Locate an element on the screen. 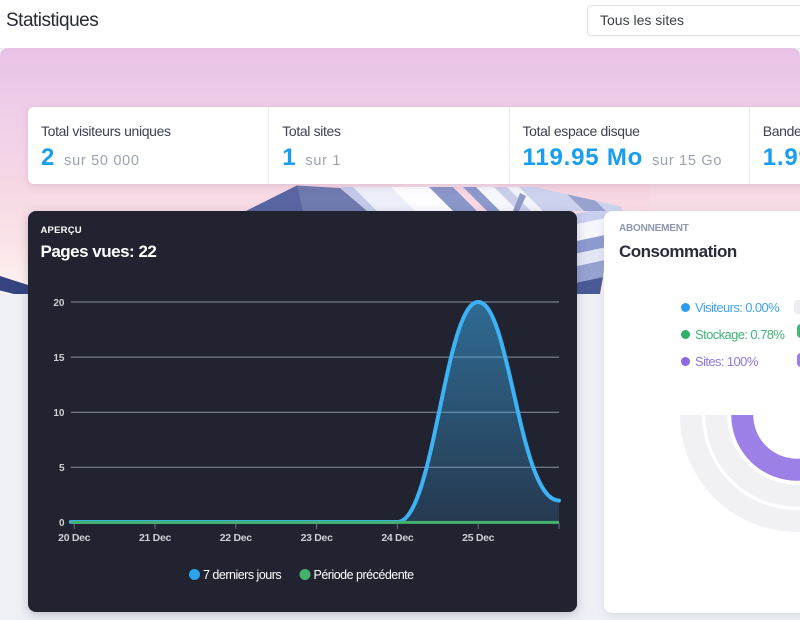 The height and width of the screenshot is (620, 800). svg-text: 10 is located at coordinates (59, 413).